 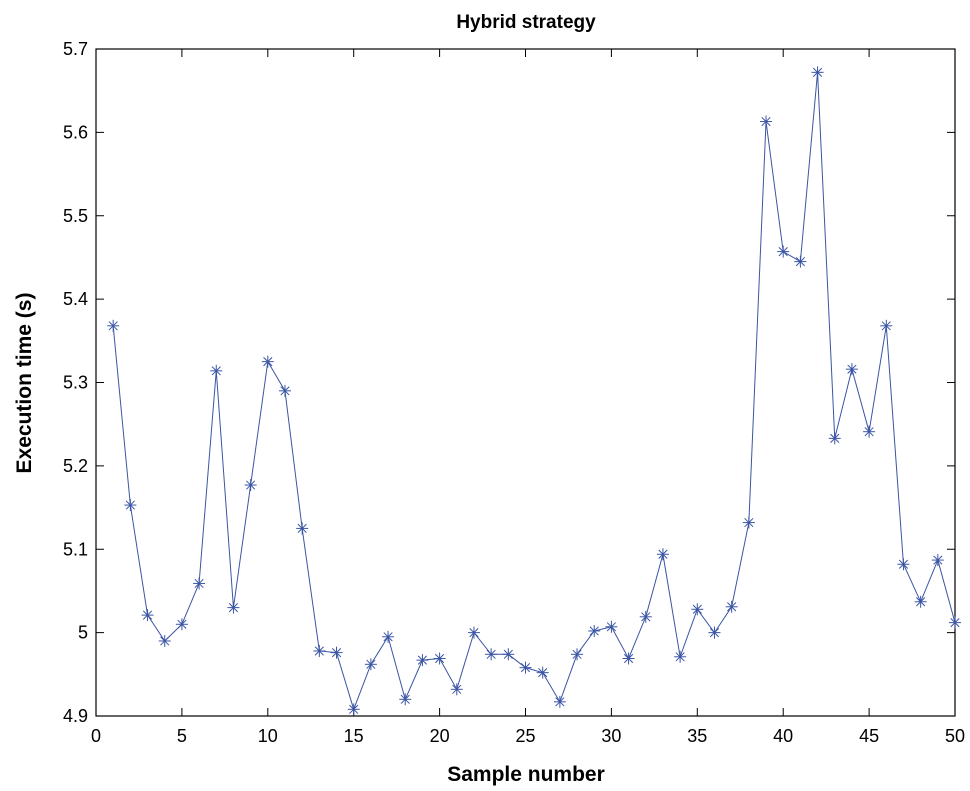 What do you see at coordinates (75, 132) in the screenshot?
I see `y-tick-label: 5.6` at bounding box center [75, 132].